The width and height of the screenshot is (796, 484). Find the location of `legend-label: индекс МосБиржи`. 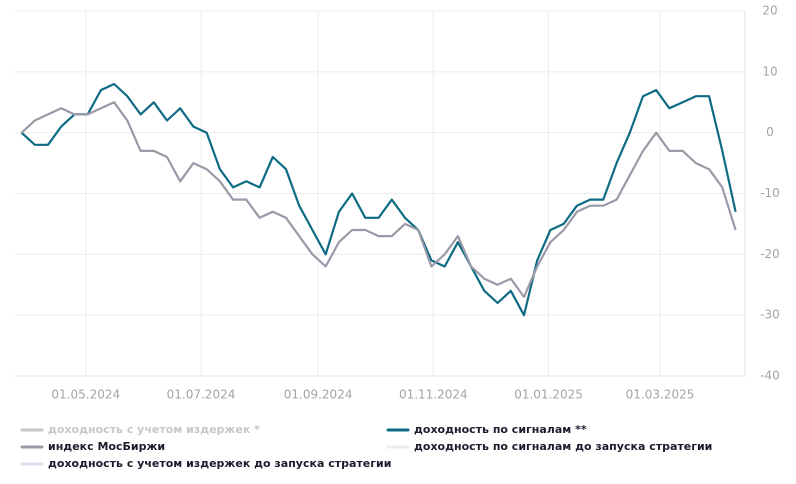

legend-label: индекс МосБиржи is located at coordinates (106, 446).